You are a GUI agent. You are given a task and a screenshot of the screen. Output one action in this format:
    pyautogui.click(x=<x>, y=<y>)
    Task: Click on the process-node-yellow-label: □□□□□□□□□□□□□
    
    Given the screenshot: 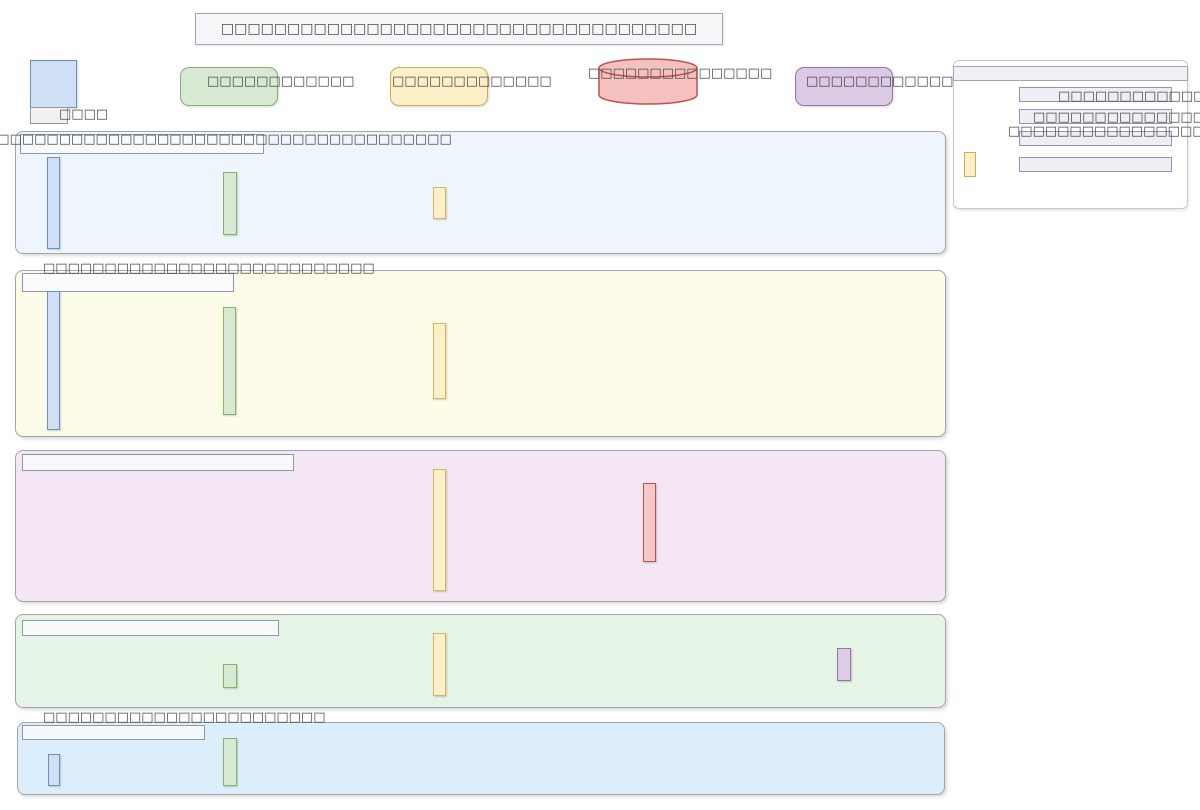 What is the action you would take?
    pyautogui.click(x=472, y=81)
    